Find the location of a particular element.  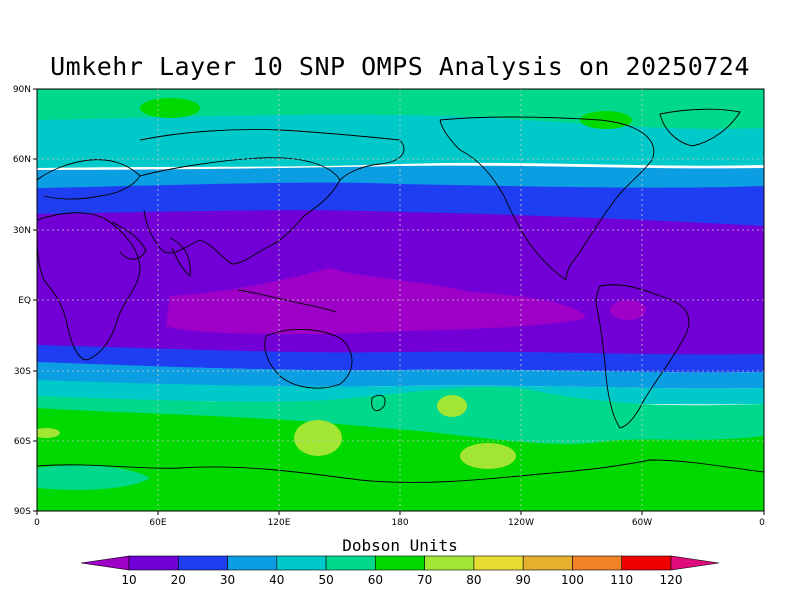

lat-label: 90S is located at coordinates (22, 512).